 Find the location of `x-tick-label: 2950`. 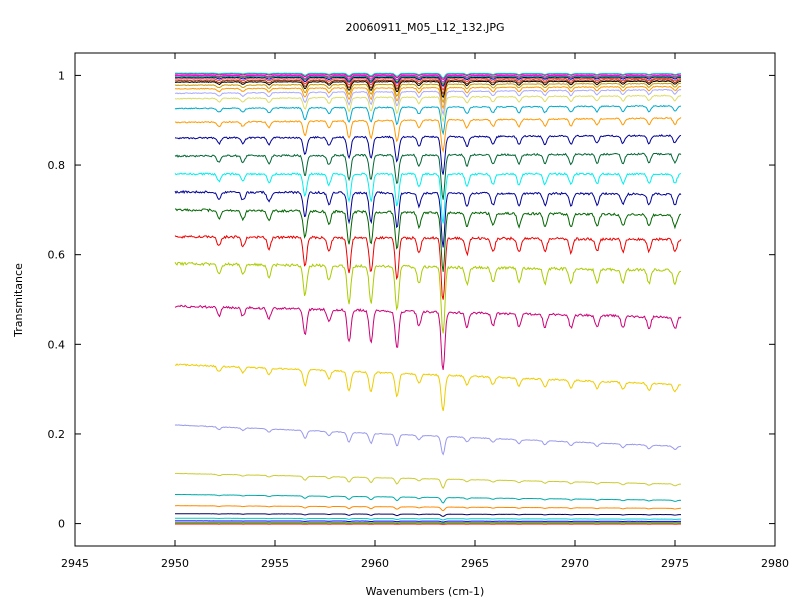

x-tick-label: 2950 is located at coordinates (175, 563).